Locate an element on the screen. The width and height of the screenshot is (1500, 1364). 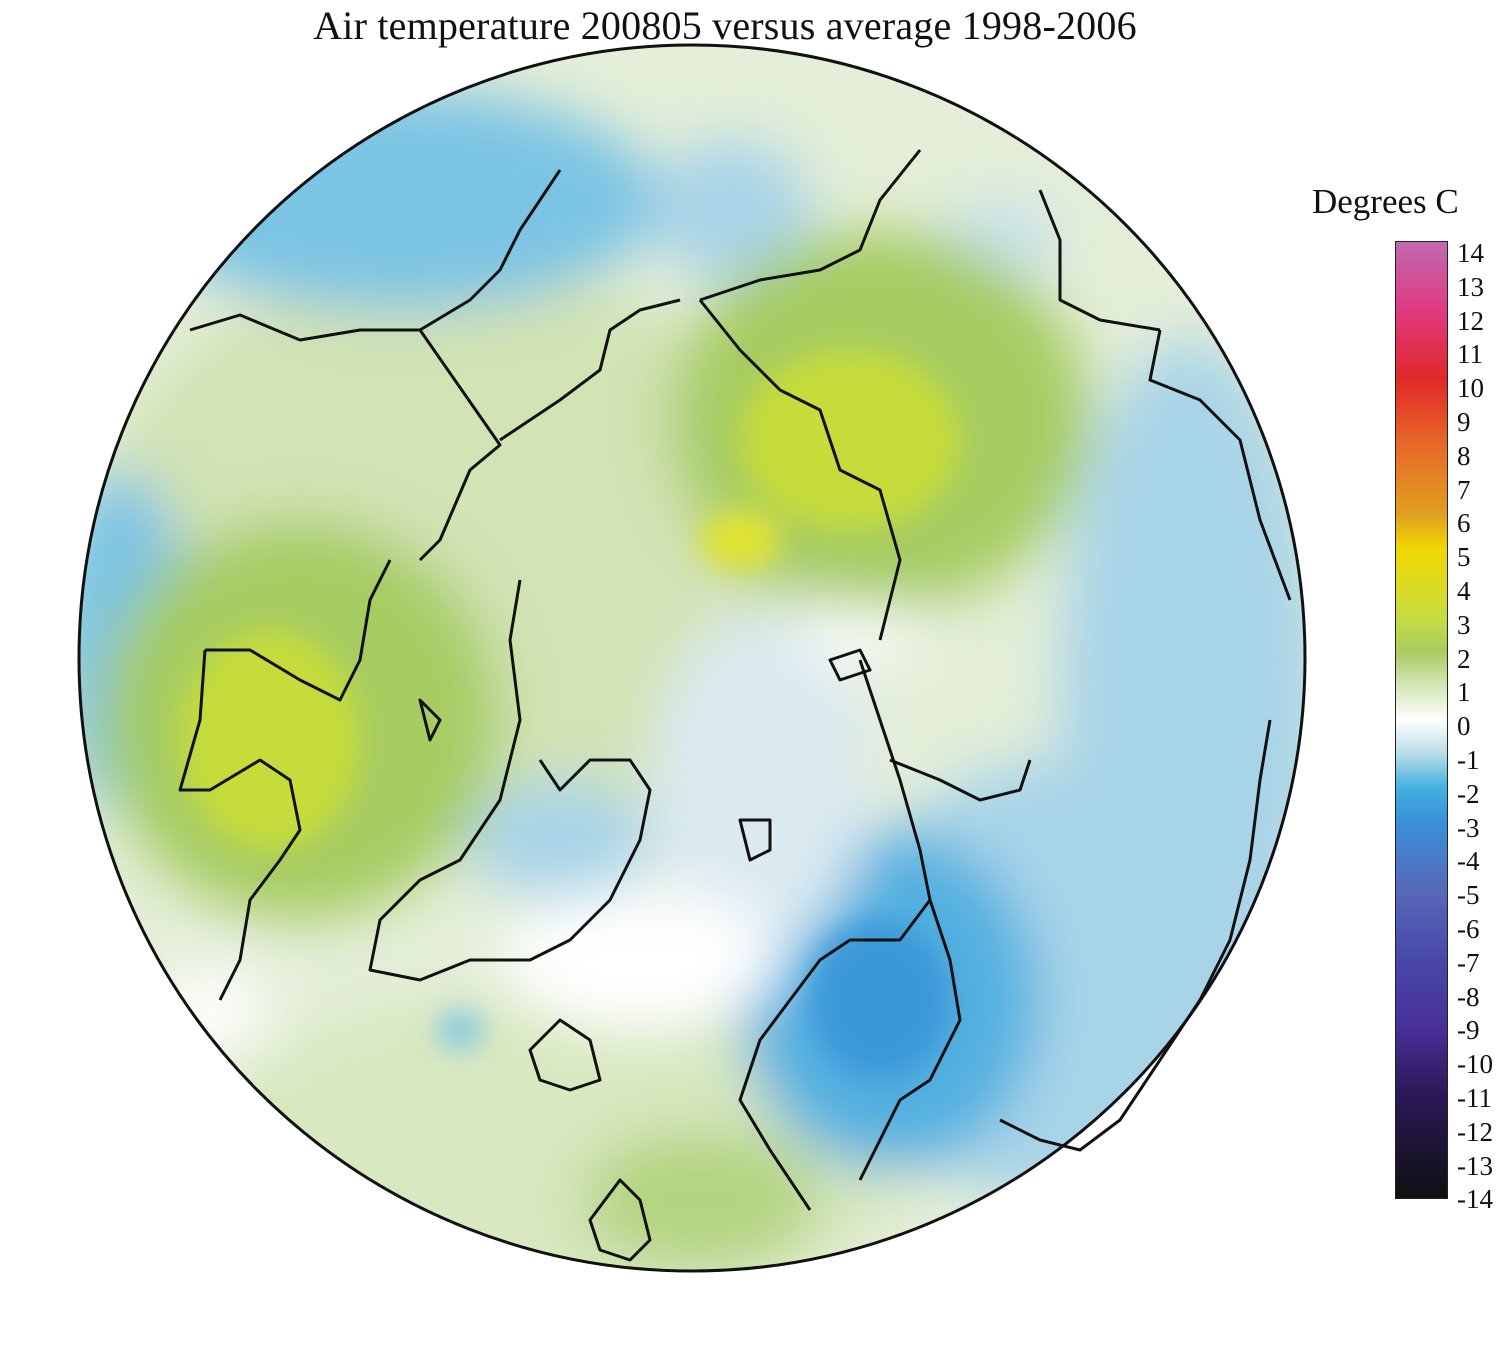
legend-tick-label: 7 is located at coordinates (1464, 489).